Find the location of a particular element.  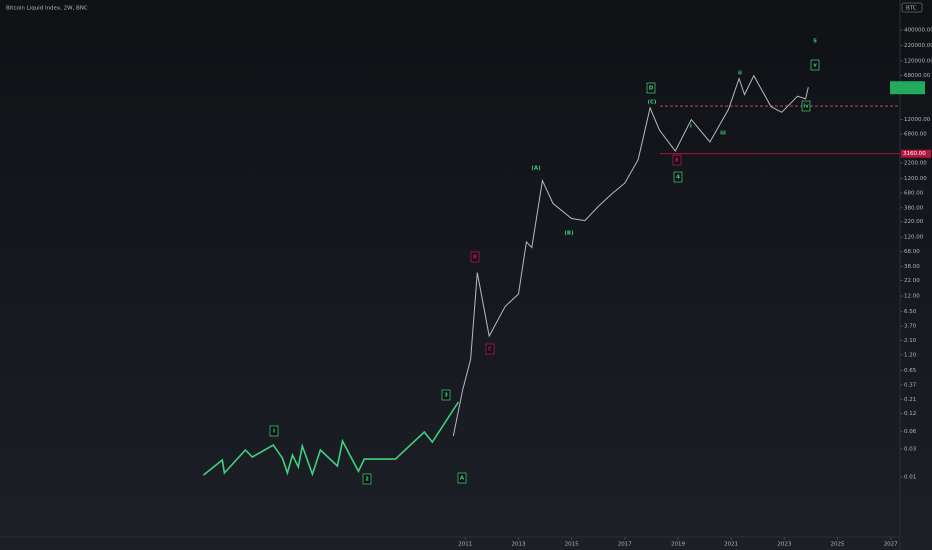

y-tick-label: 0.37 is located at coordinates (910, 385).